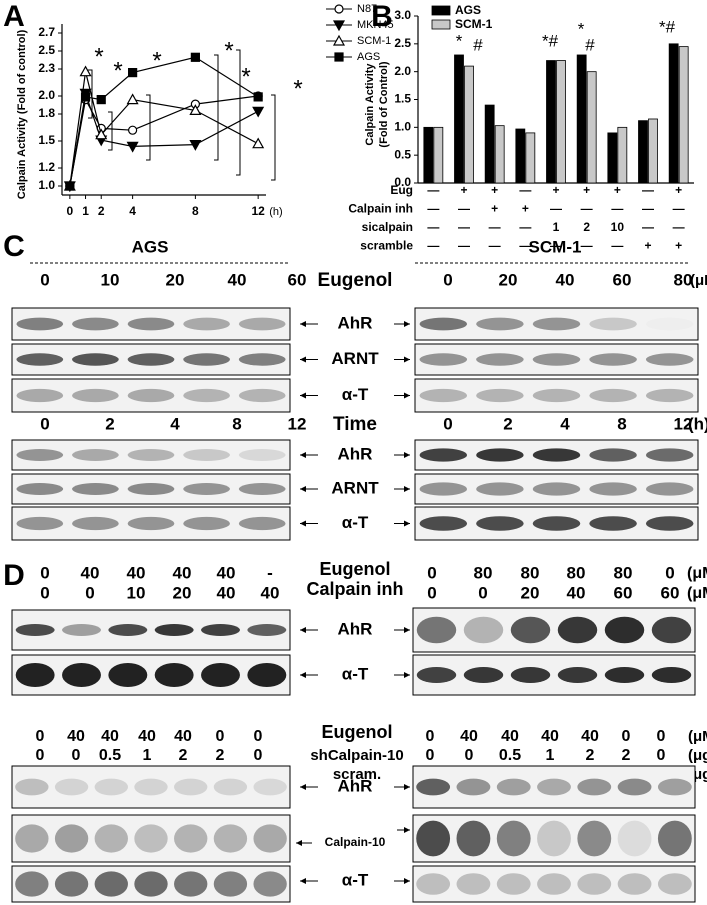 This screenshot has width=707, height=905. Describe the element at coordinates (355, 522) in the screenshot. I see `blot-label: α-T` at that location.